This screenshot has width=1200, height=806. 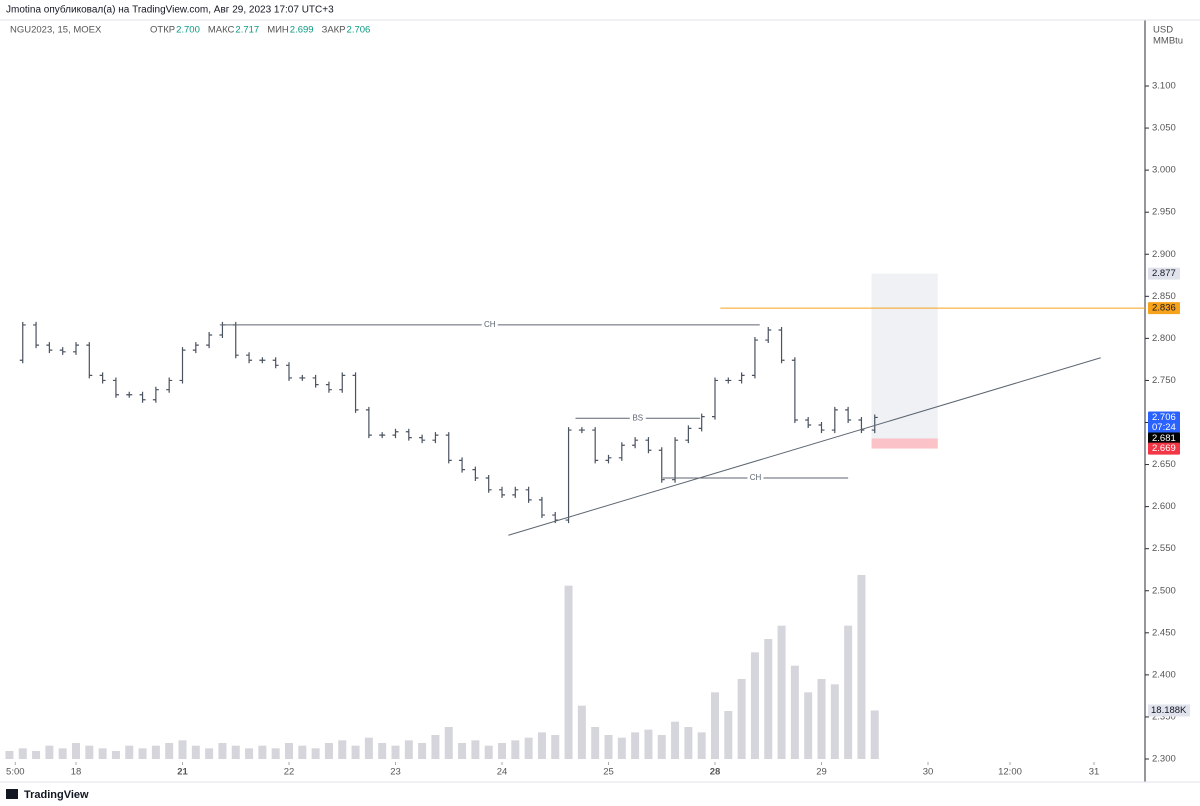 I want to click on level-label-bg, so click(x=755, y=478).